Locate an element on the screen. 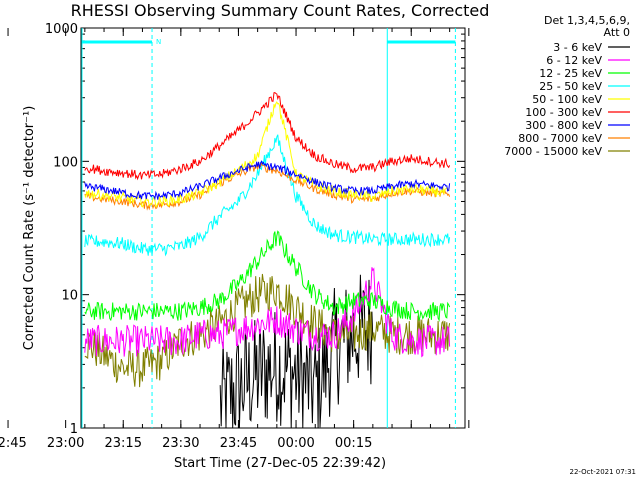 Image resolution: width=640 pixels, height=480 pixels. attenuator-header: Att 0 is located at coordinates (617, 32).